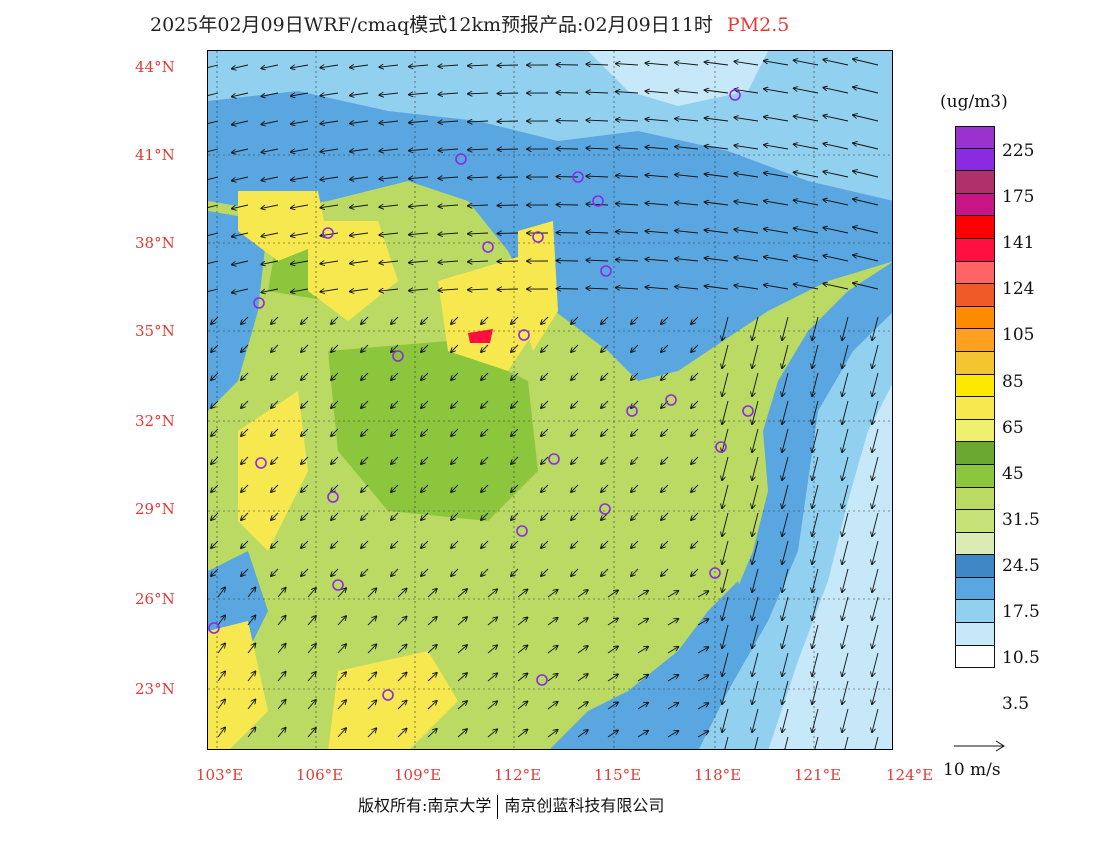 This screenshot has width=1100, height=850. What do you see at coordinates (910, 775) in the screenshot?
I see `lon-label-124: 124°E` at bounding box center [910, 775].